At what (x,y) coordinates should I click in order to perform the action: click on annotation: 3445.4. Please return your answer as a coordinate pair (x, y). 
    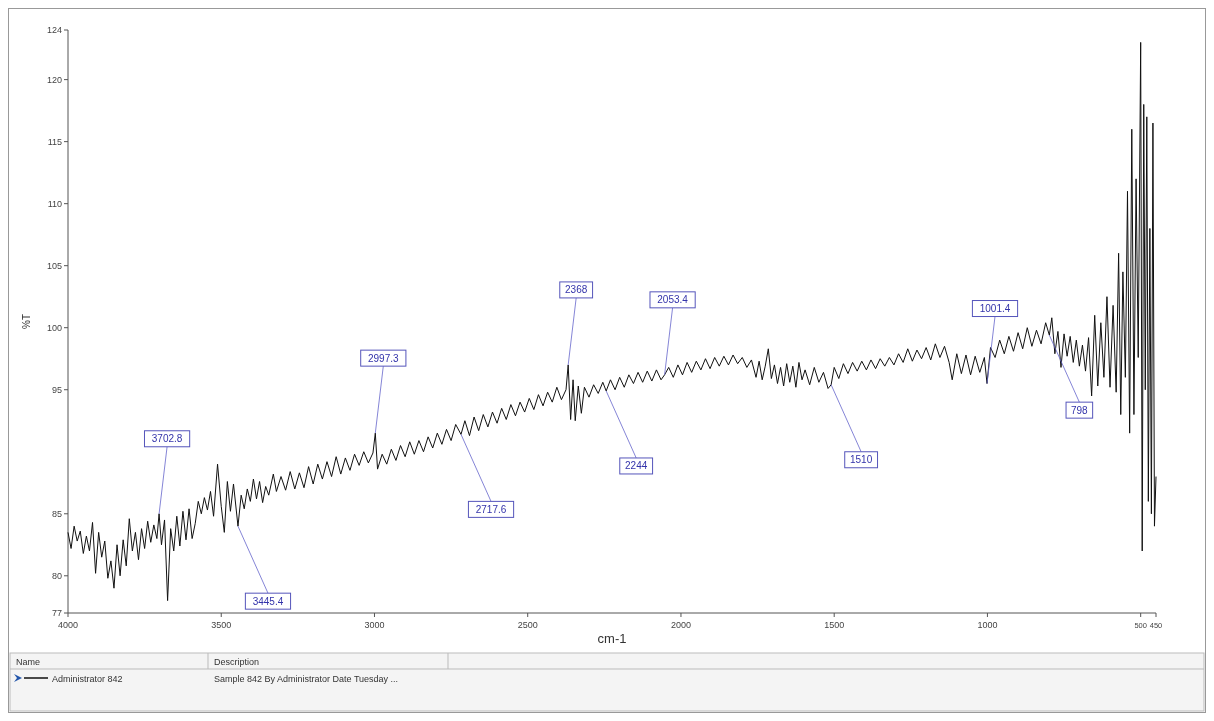
    Looking at the image, I should click on (268, 601).